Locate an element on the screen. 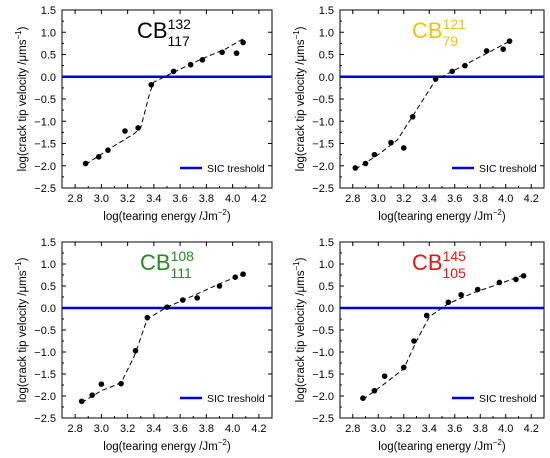 This screenshot has width=550, height=458. panel-title: CB121 79 is located at coordinates (439, 32).